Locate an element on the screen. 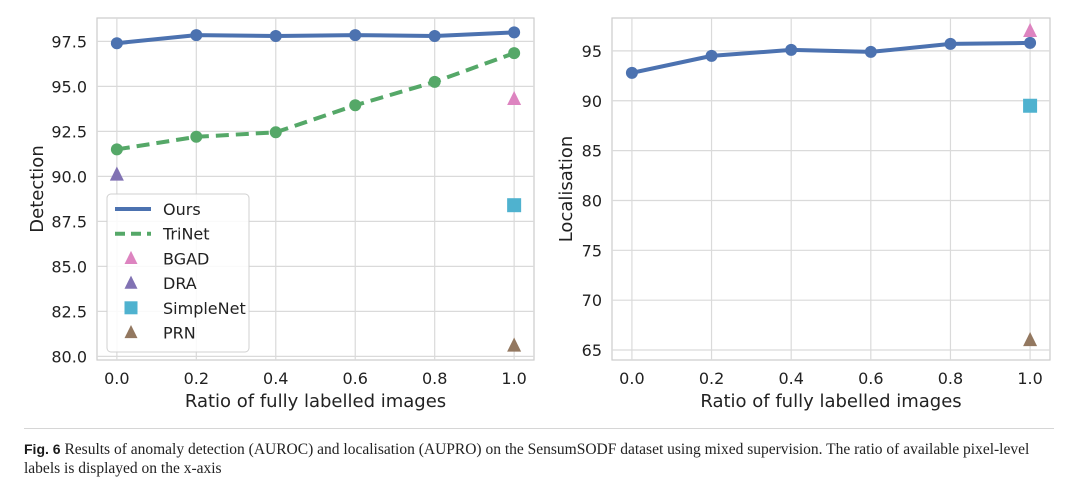  caption-divider is located at coordinates (539, 428).